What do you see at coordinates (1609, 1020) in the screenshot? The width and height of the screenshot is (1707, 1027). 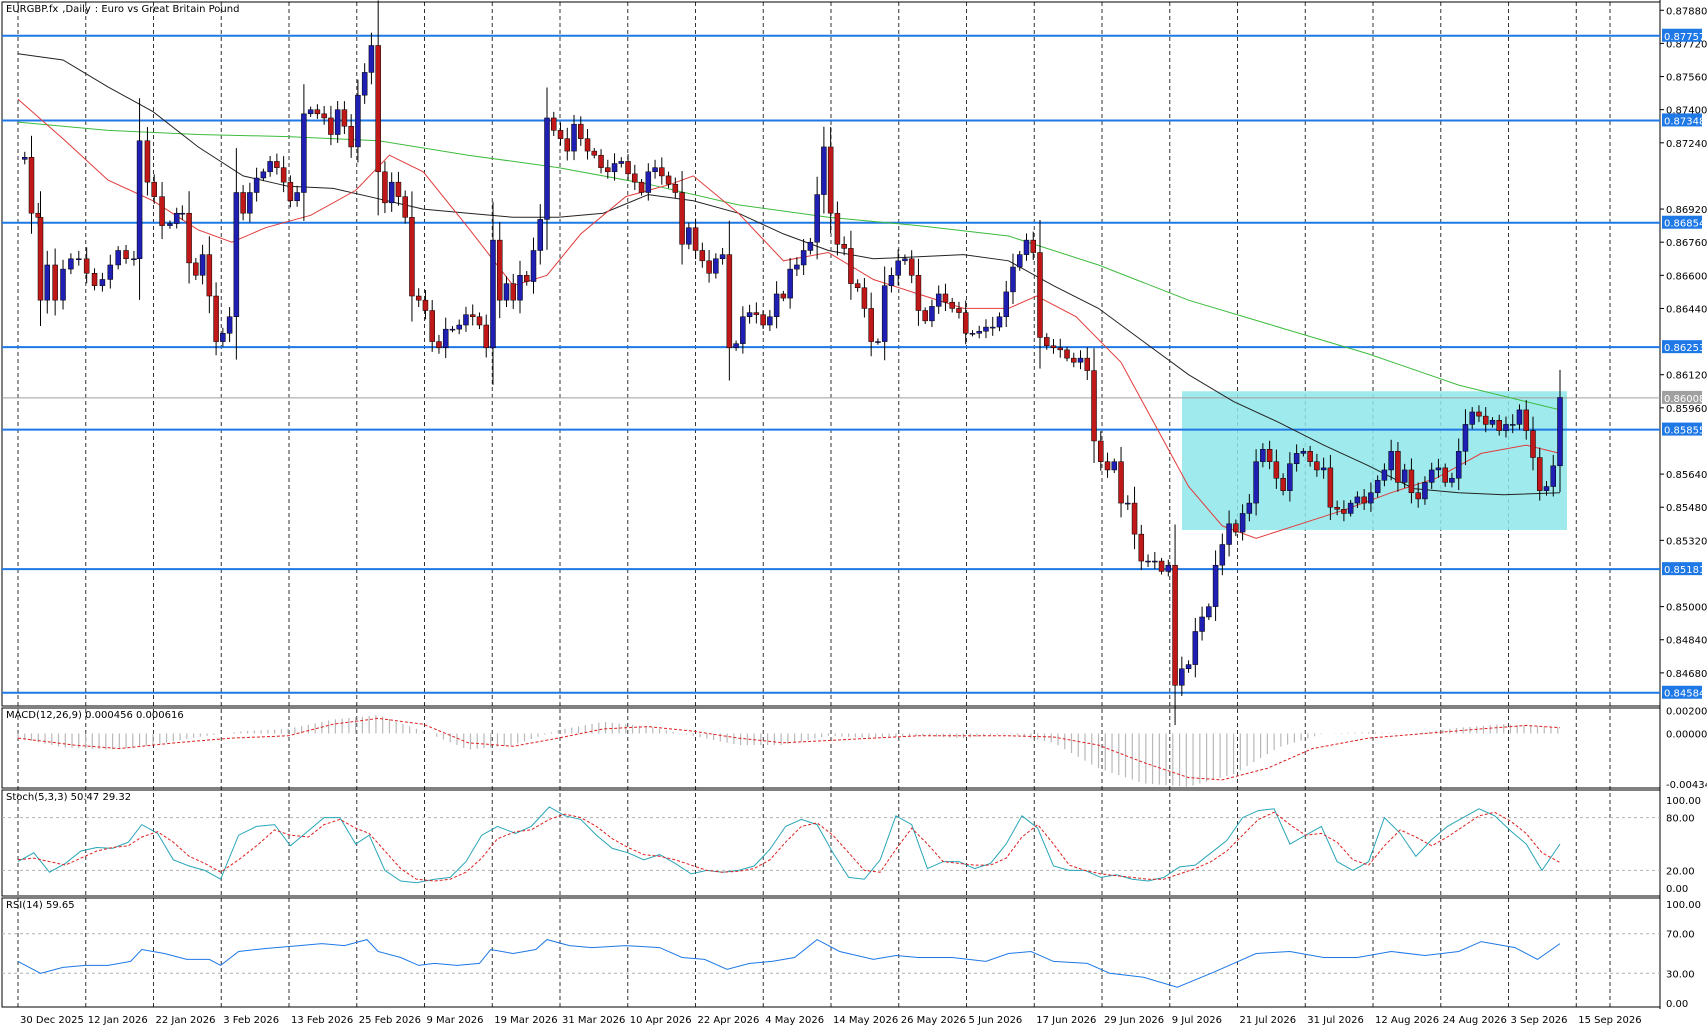 I see `date-tick-label: 15 Sep 2026` at bounding box center [1609, 1020].